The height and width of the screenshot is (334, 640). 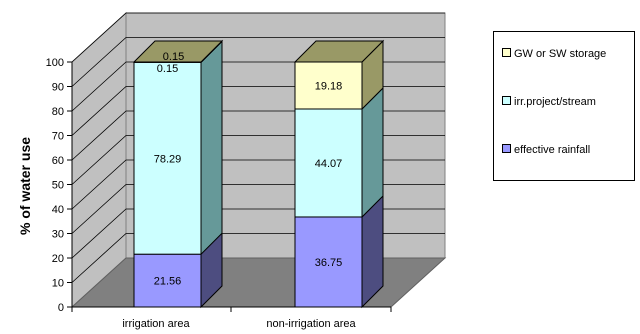 What do you see at coordinates (168, 282) in the screenshot?
I see `data-label: 21.56` at bounding box center [168, 282].